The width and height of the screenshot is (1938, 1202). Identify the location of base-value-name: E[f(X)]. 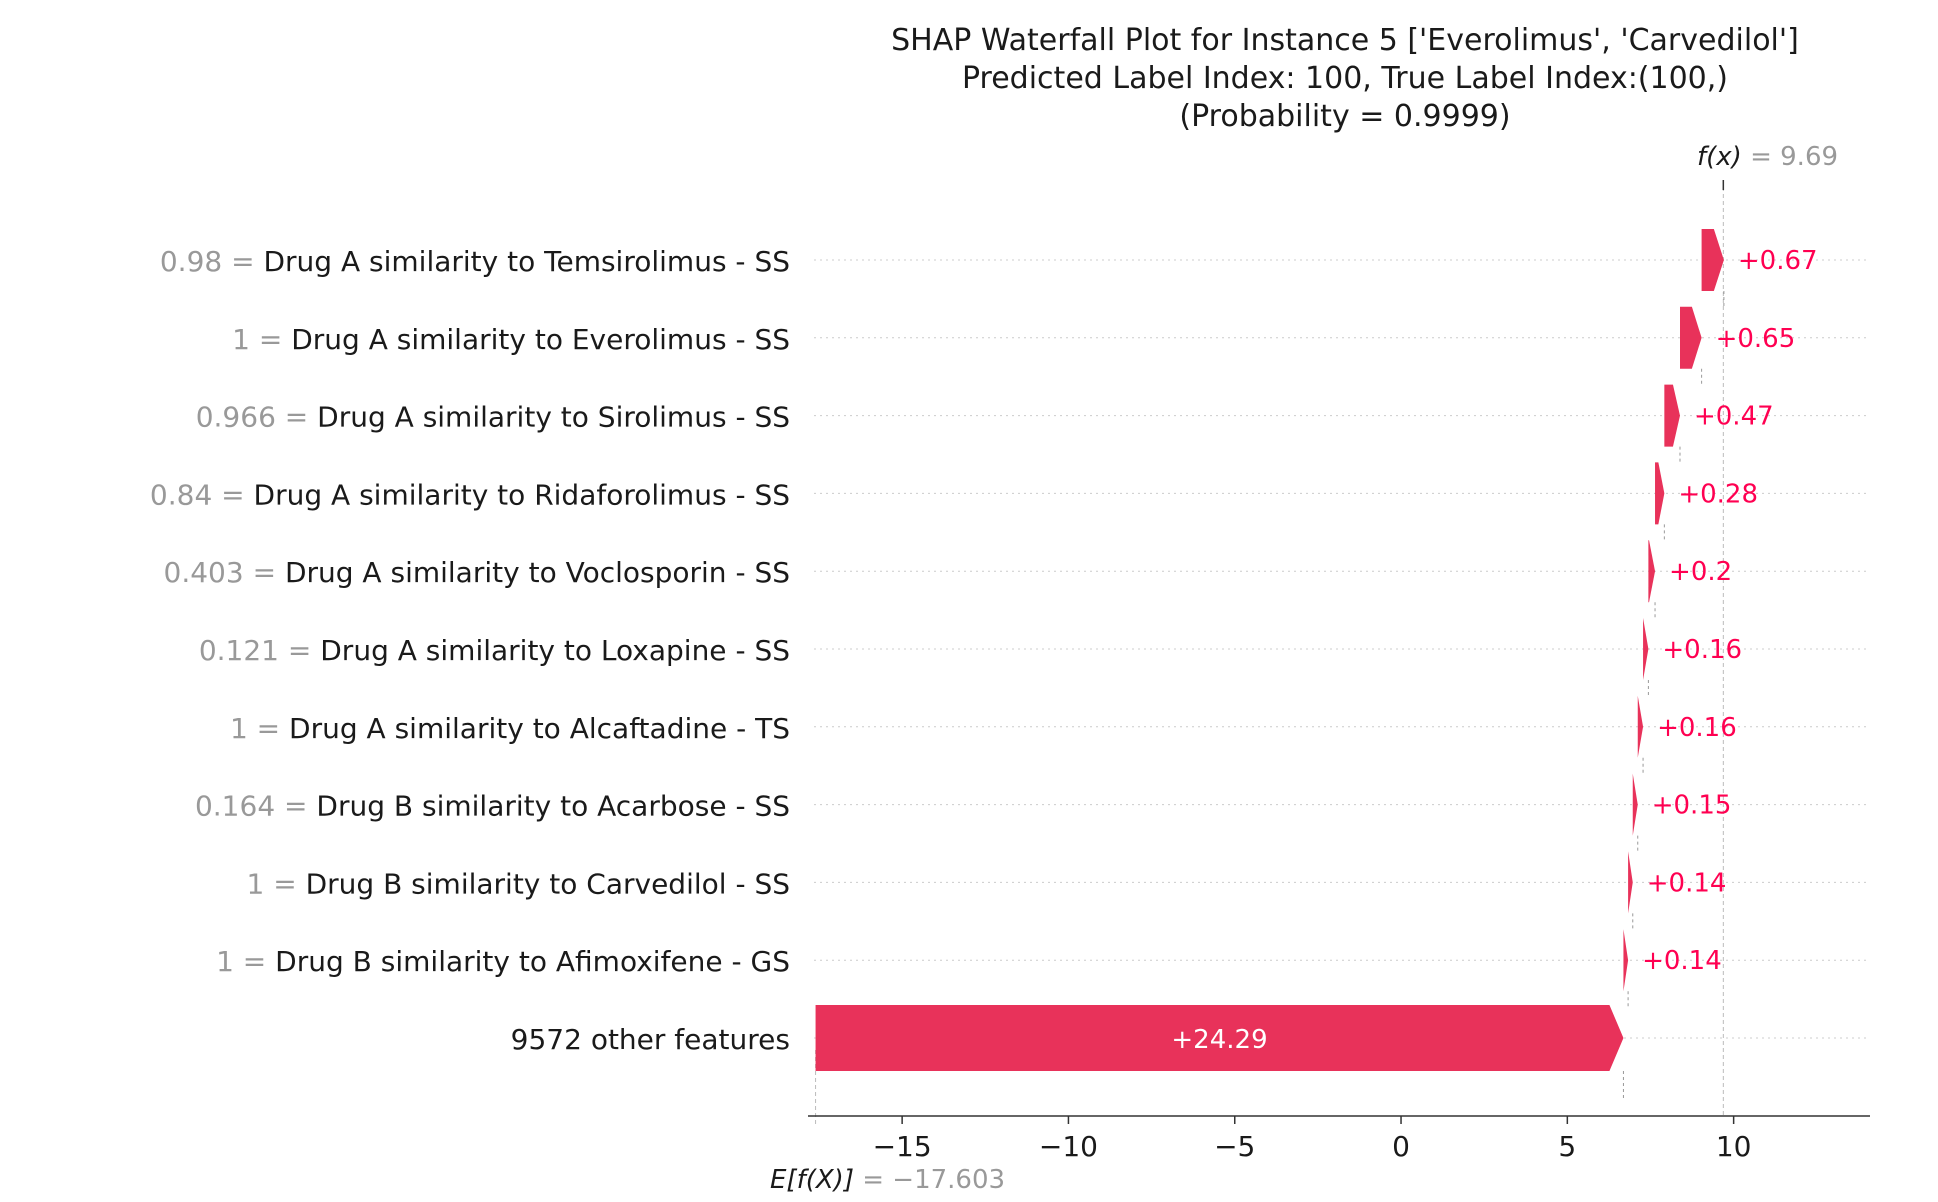
(812, 1180).